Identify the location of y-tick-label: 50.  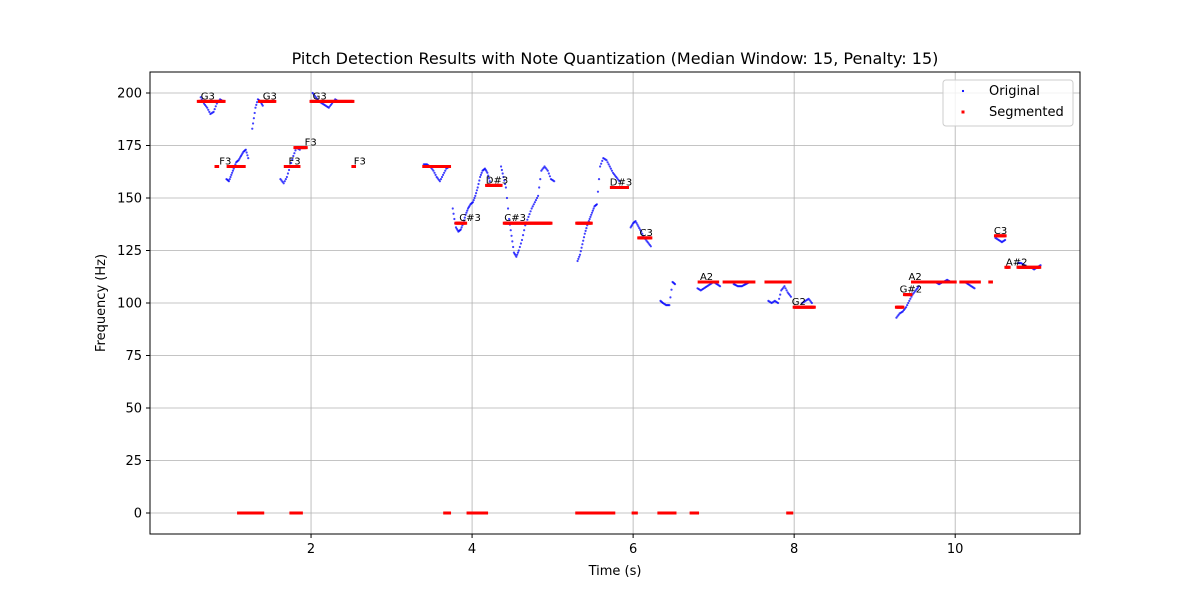
(133, 409).